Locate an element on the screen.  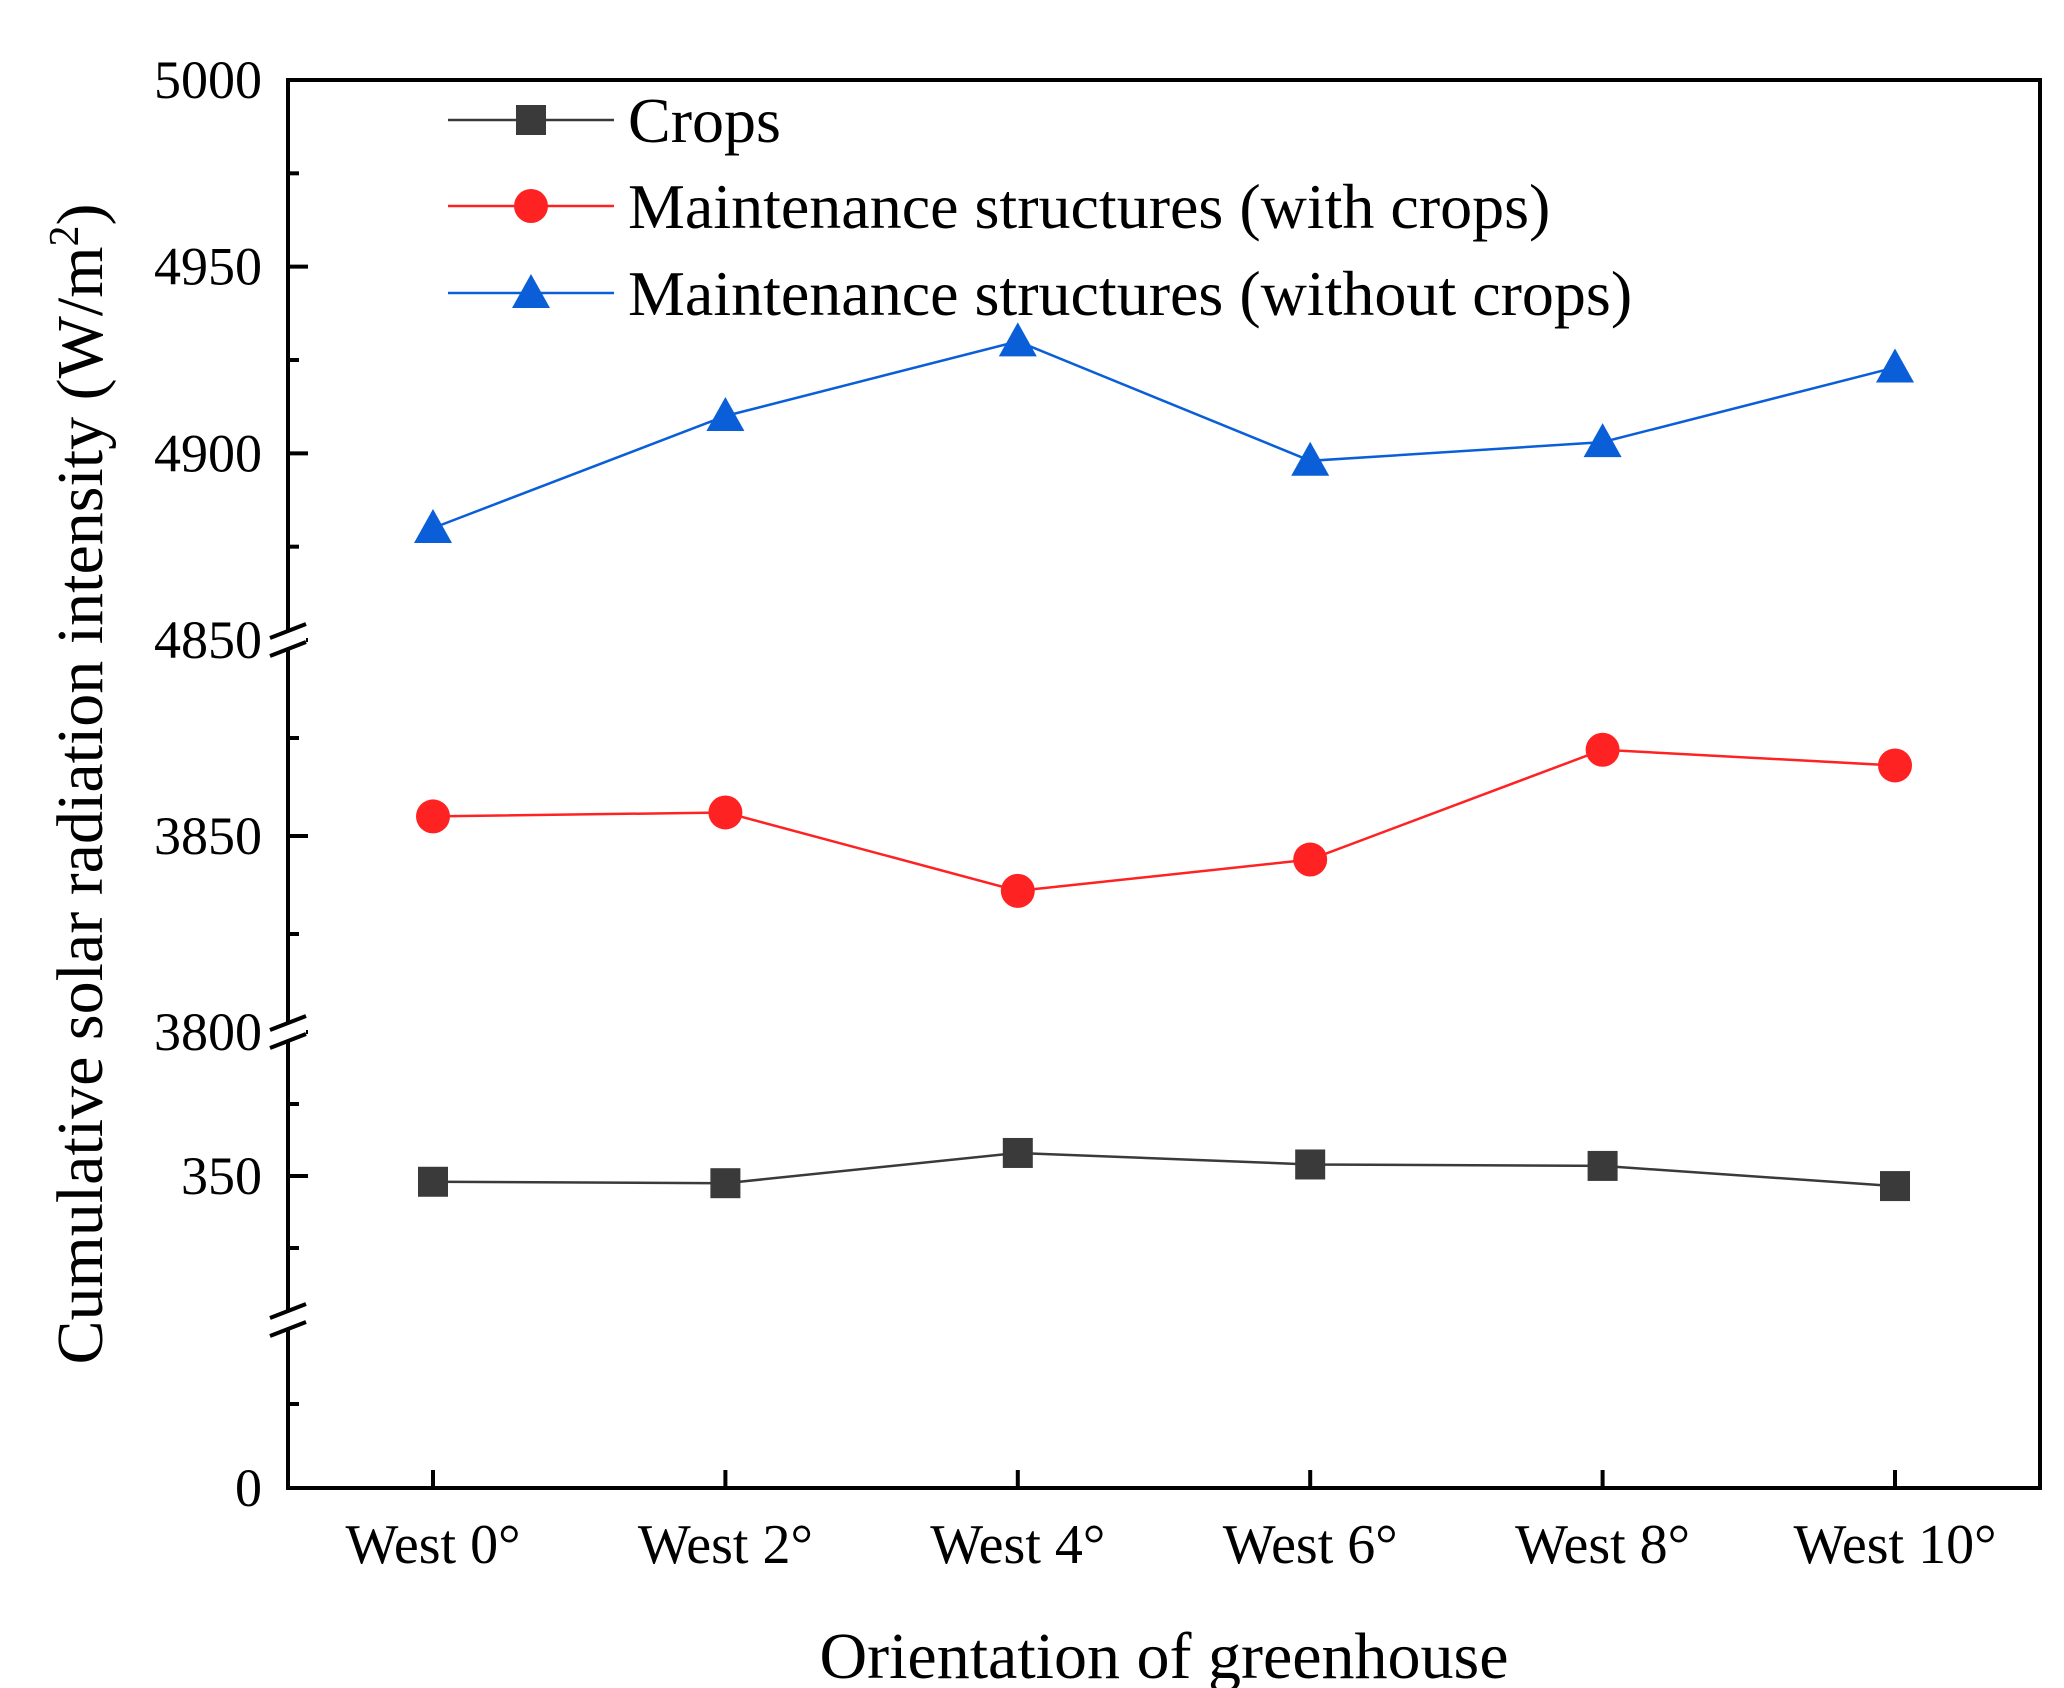
y-tick-label: 3850 is located at coordinates (208, 836).